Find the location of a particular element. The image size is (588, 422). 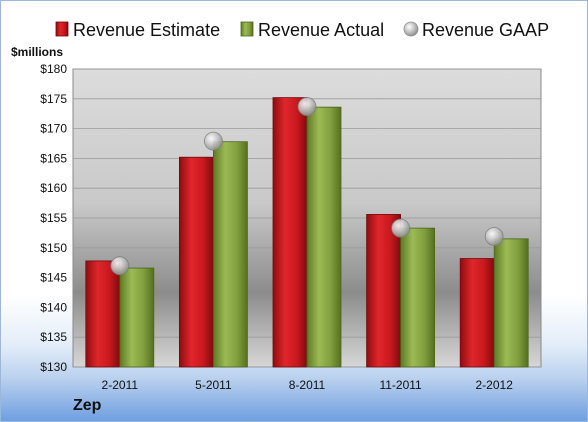

y-tick-label: $160 is located at coordinates (53, 188).